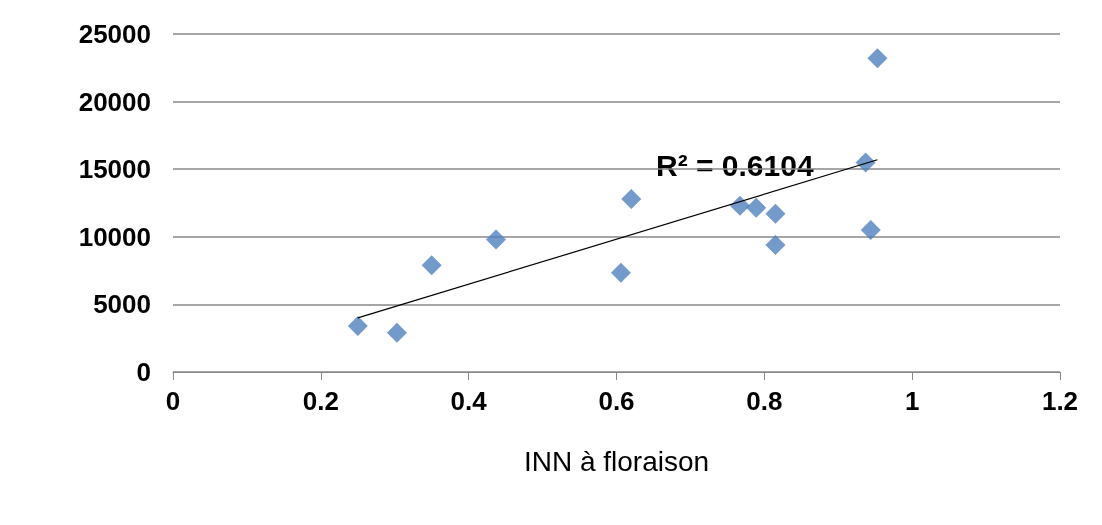 The height and width of the screenshot is (525, 1102). I want to click on x-tick-label: 0.6, so click(616, 401).